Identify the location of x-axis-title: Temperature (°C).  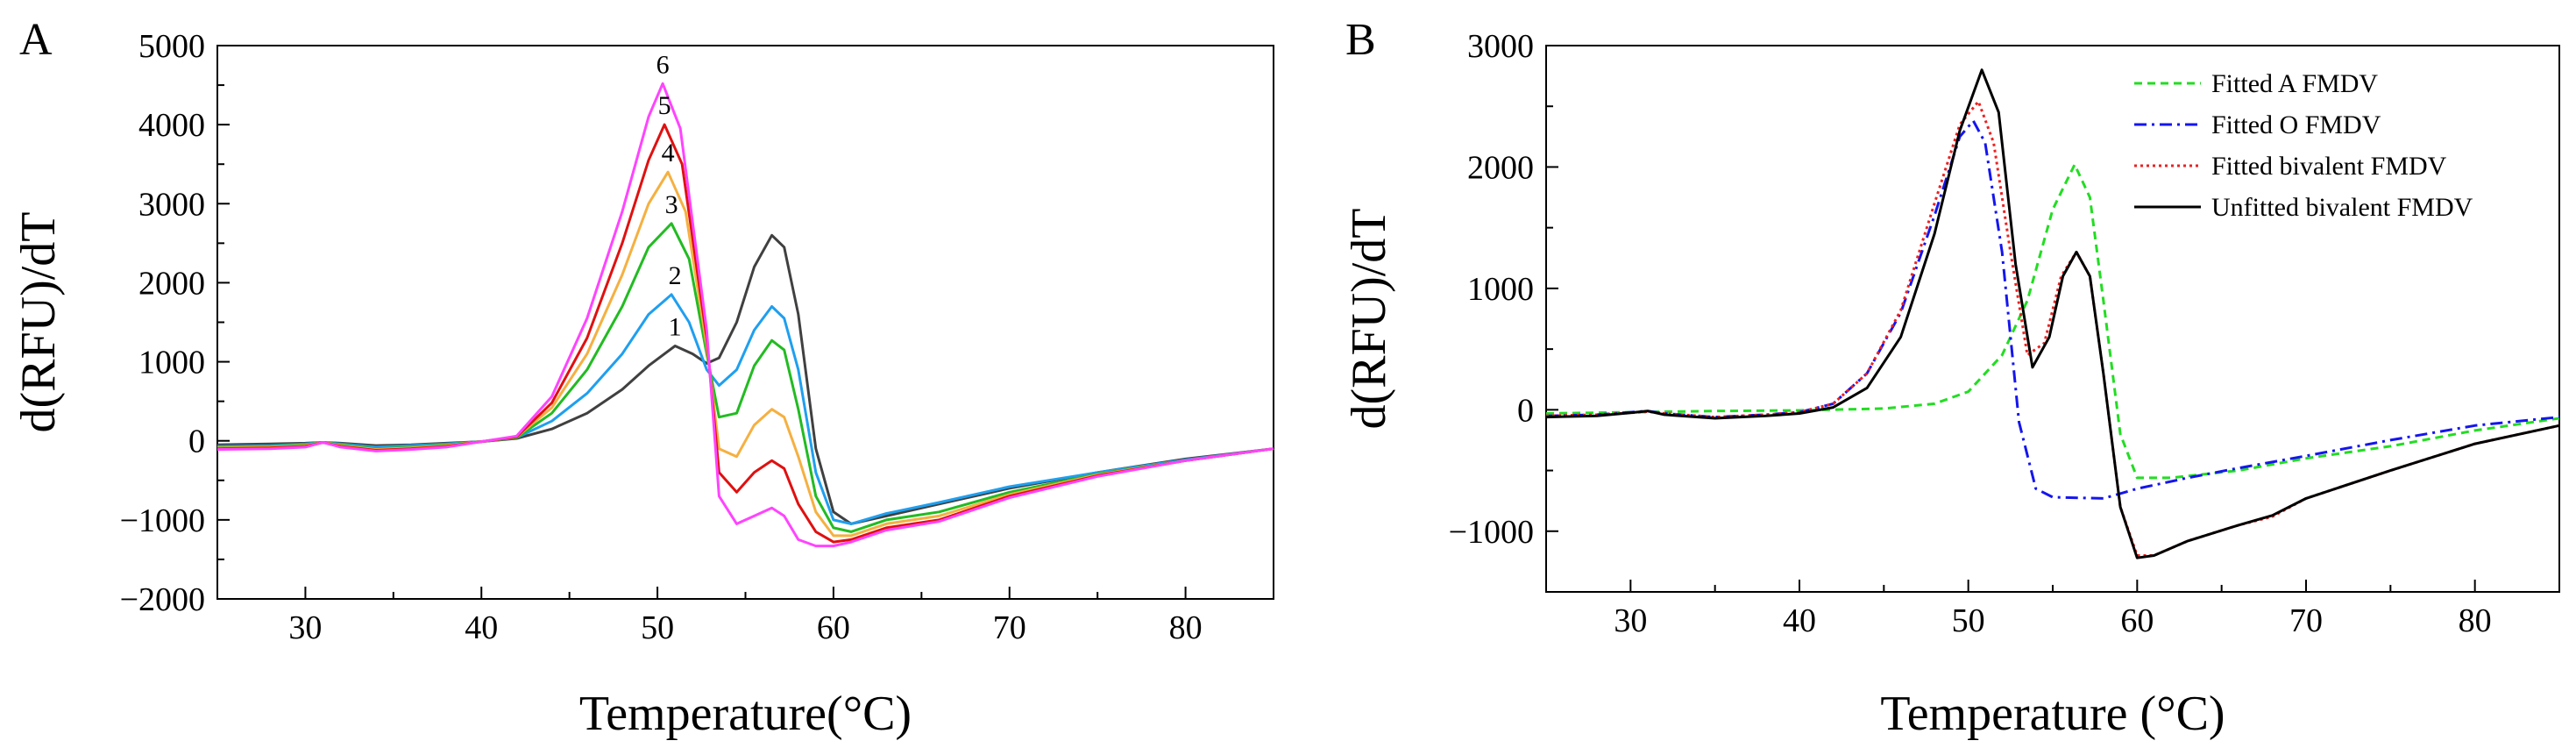
(2052, 714).